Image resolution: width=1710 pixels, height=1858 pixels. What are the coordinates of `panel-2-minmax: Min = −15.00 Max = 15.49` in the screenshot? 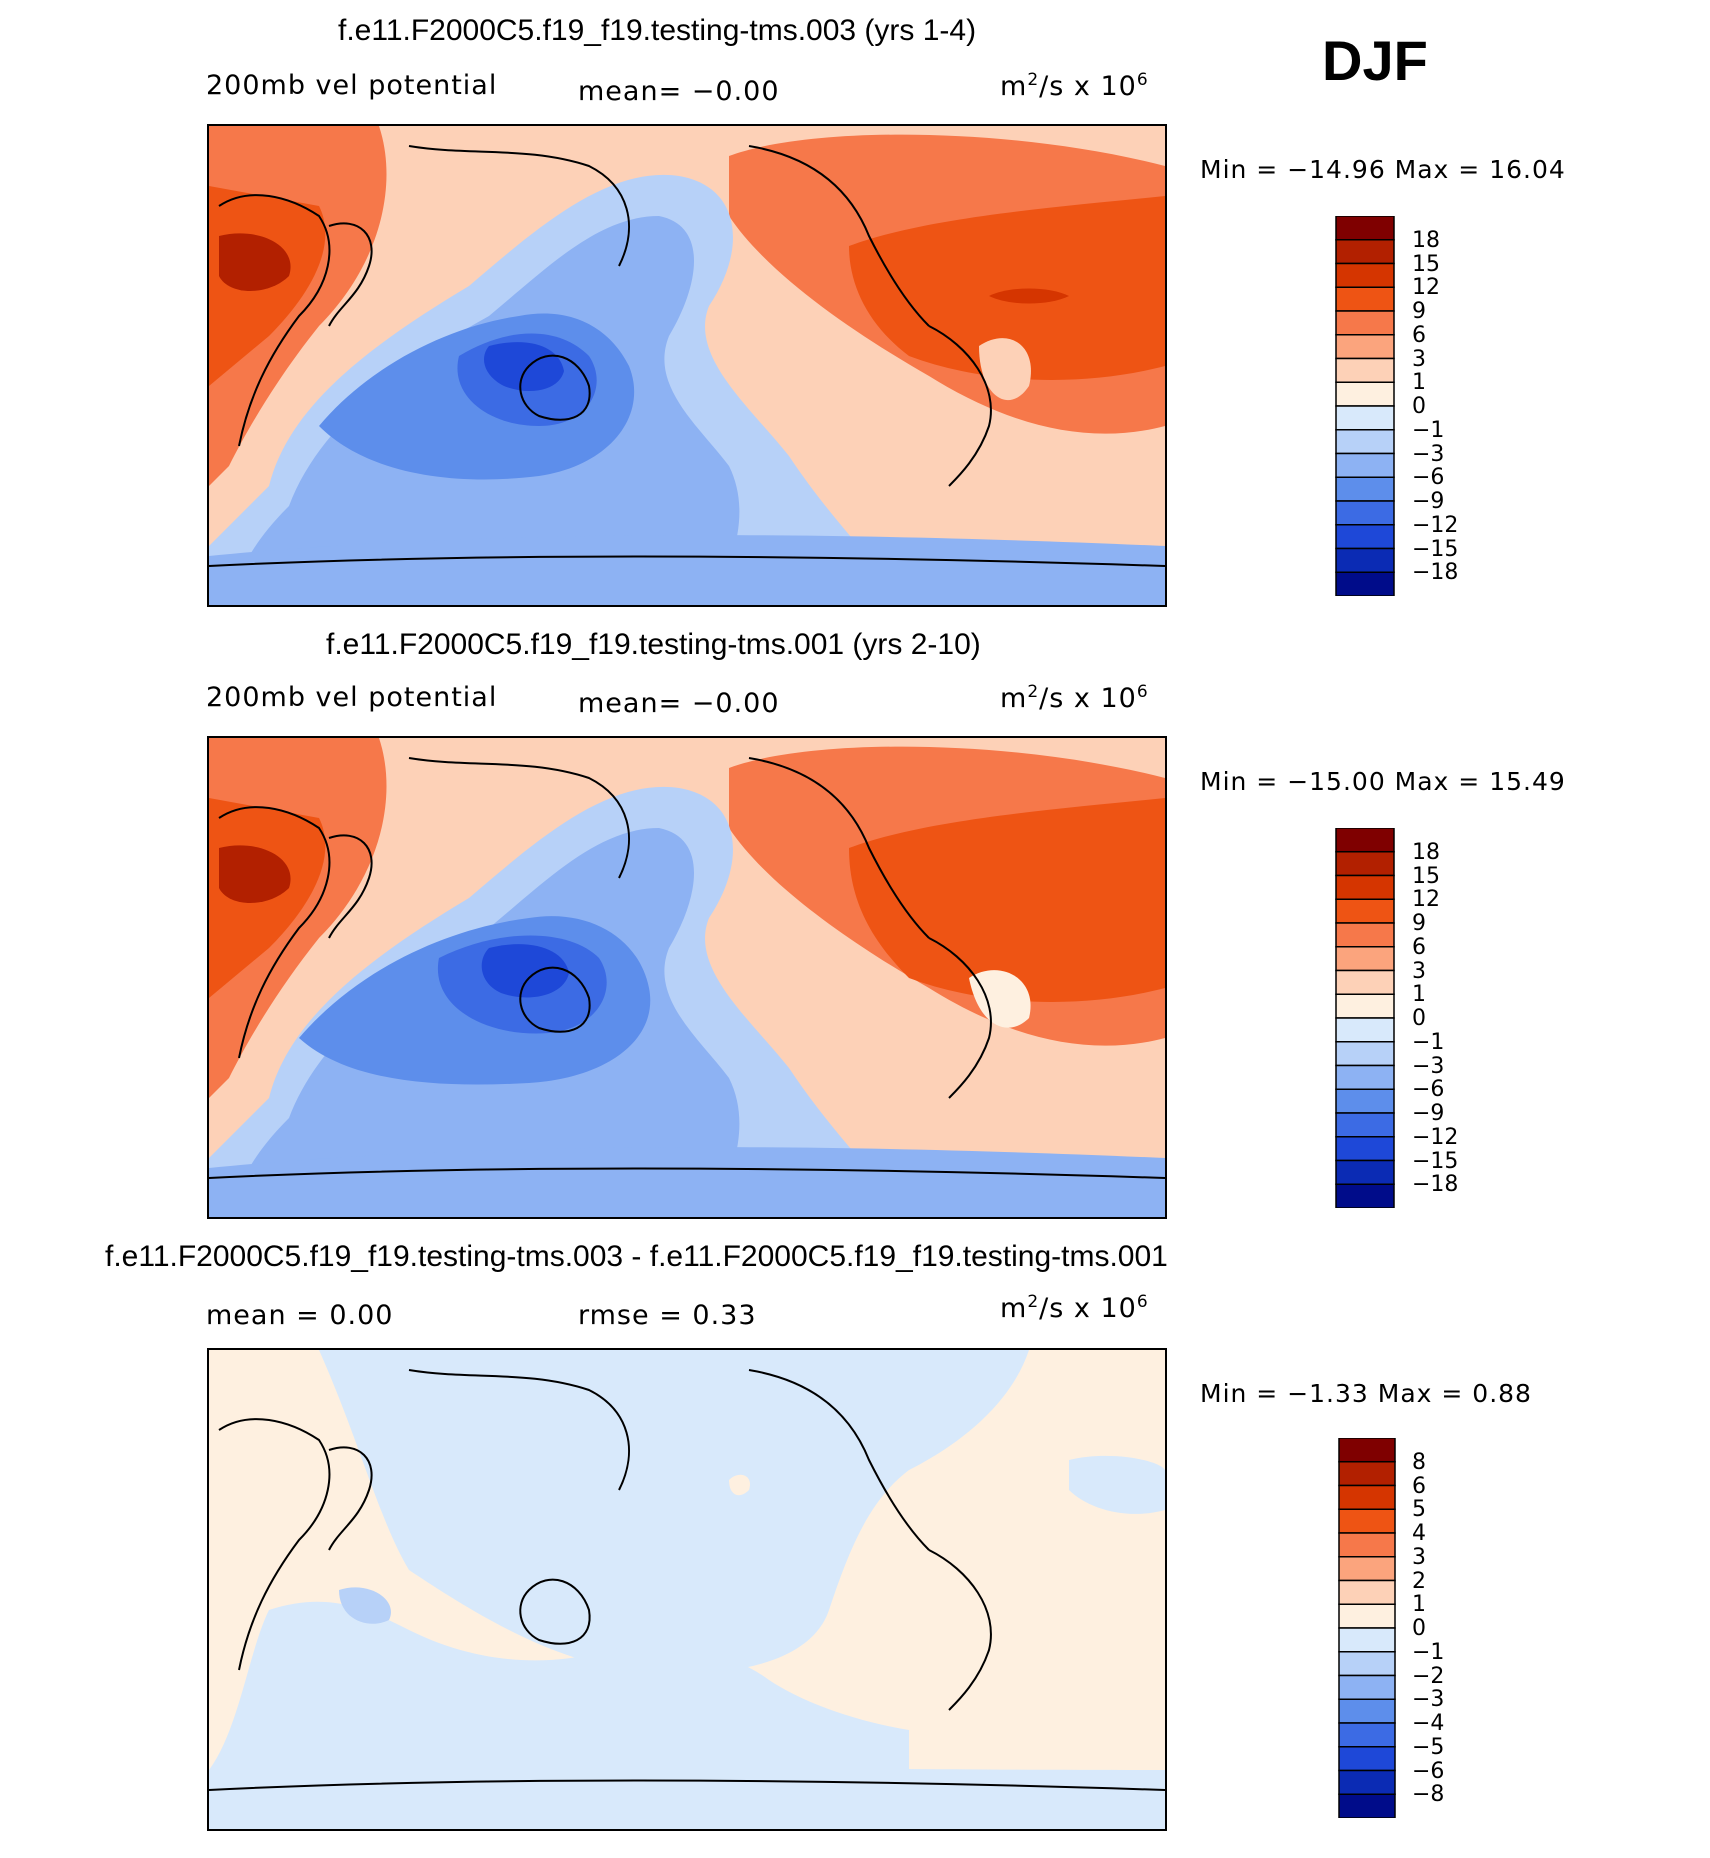 It's located at (1383, 781).